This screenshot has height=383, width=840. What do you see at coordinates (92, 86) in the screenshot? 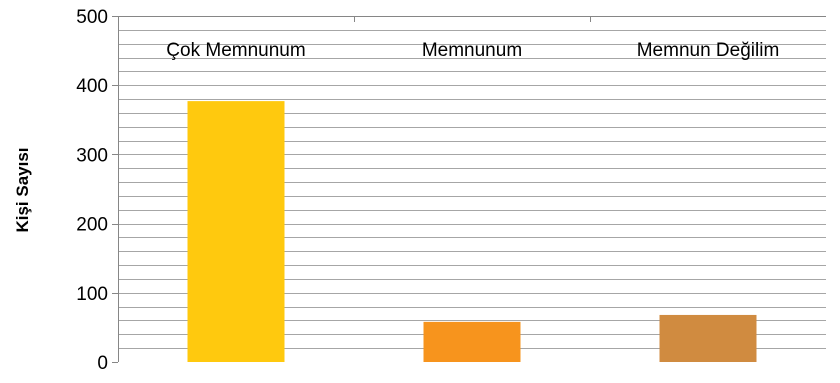
I see `y-tick-label: 400` at bounding box center [92, 86].